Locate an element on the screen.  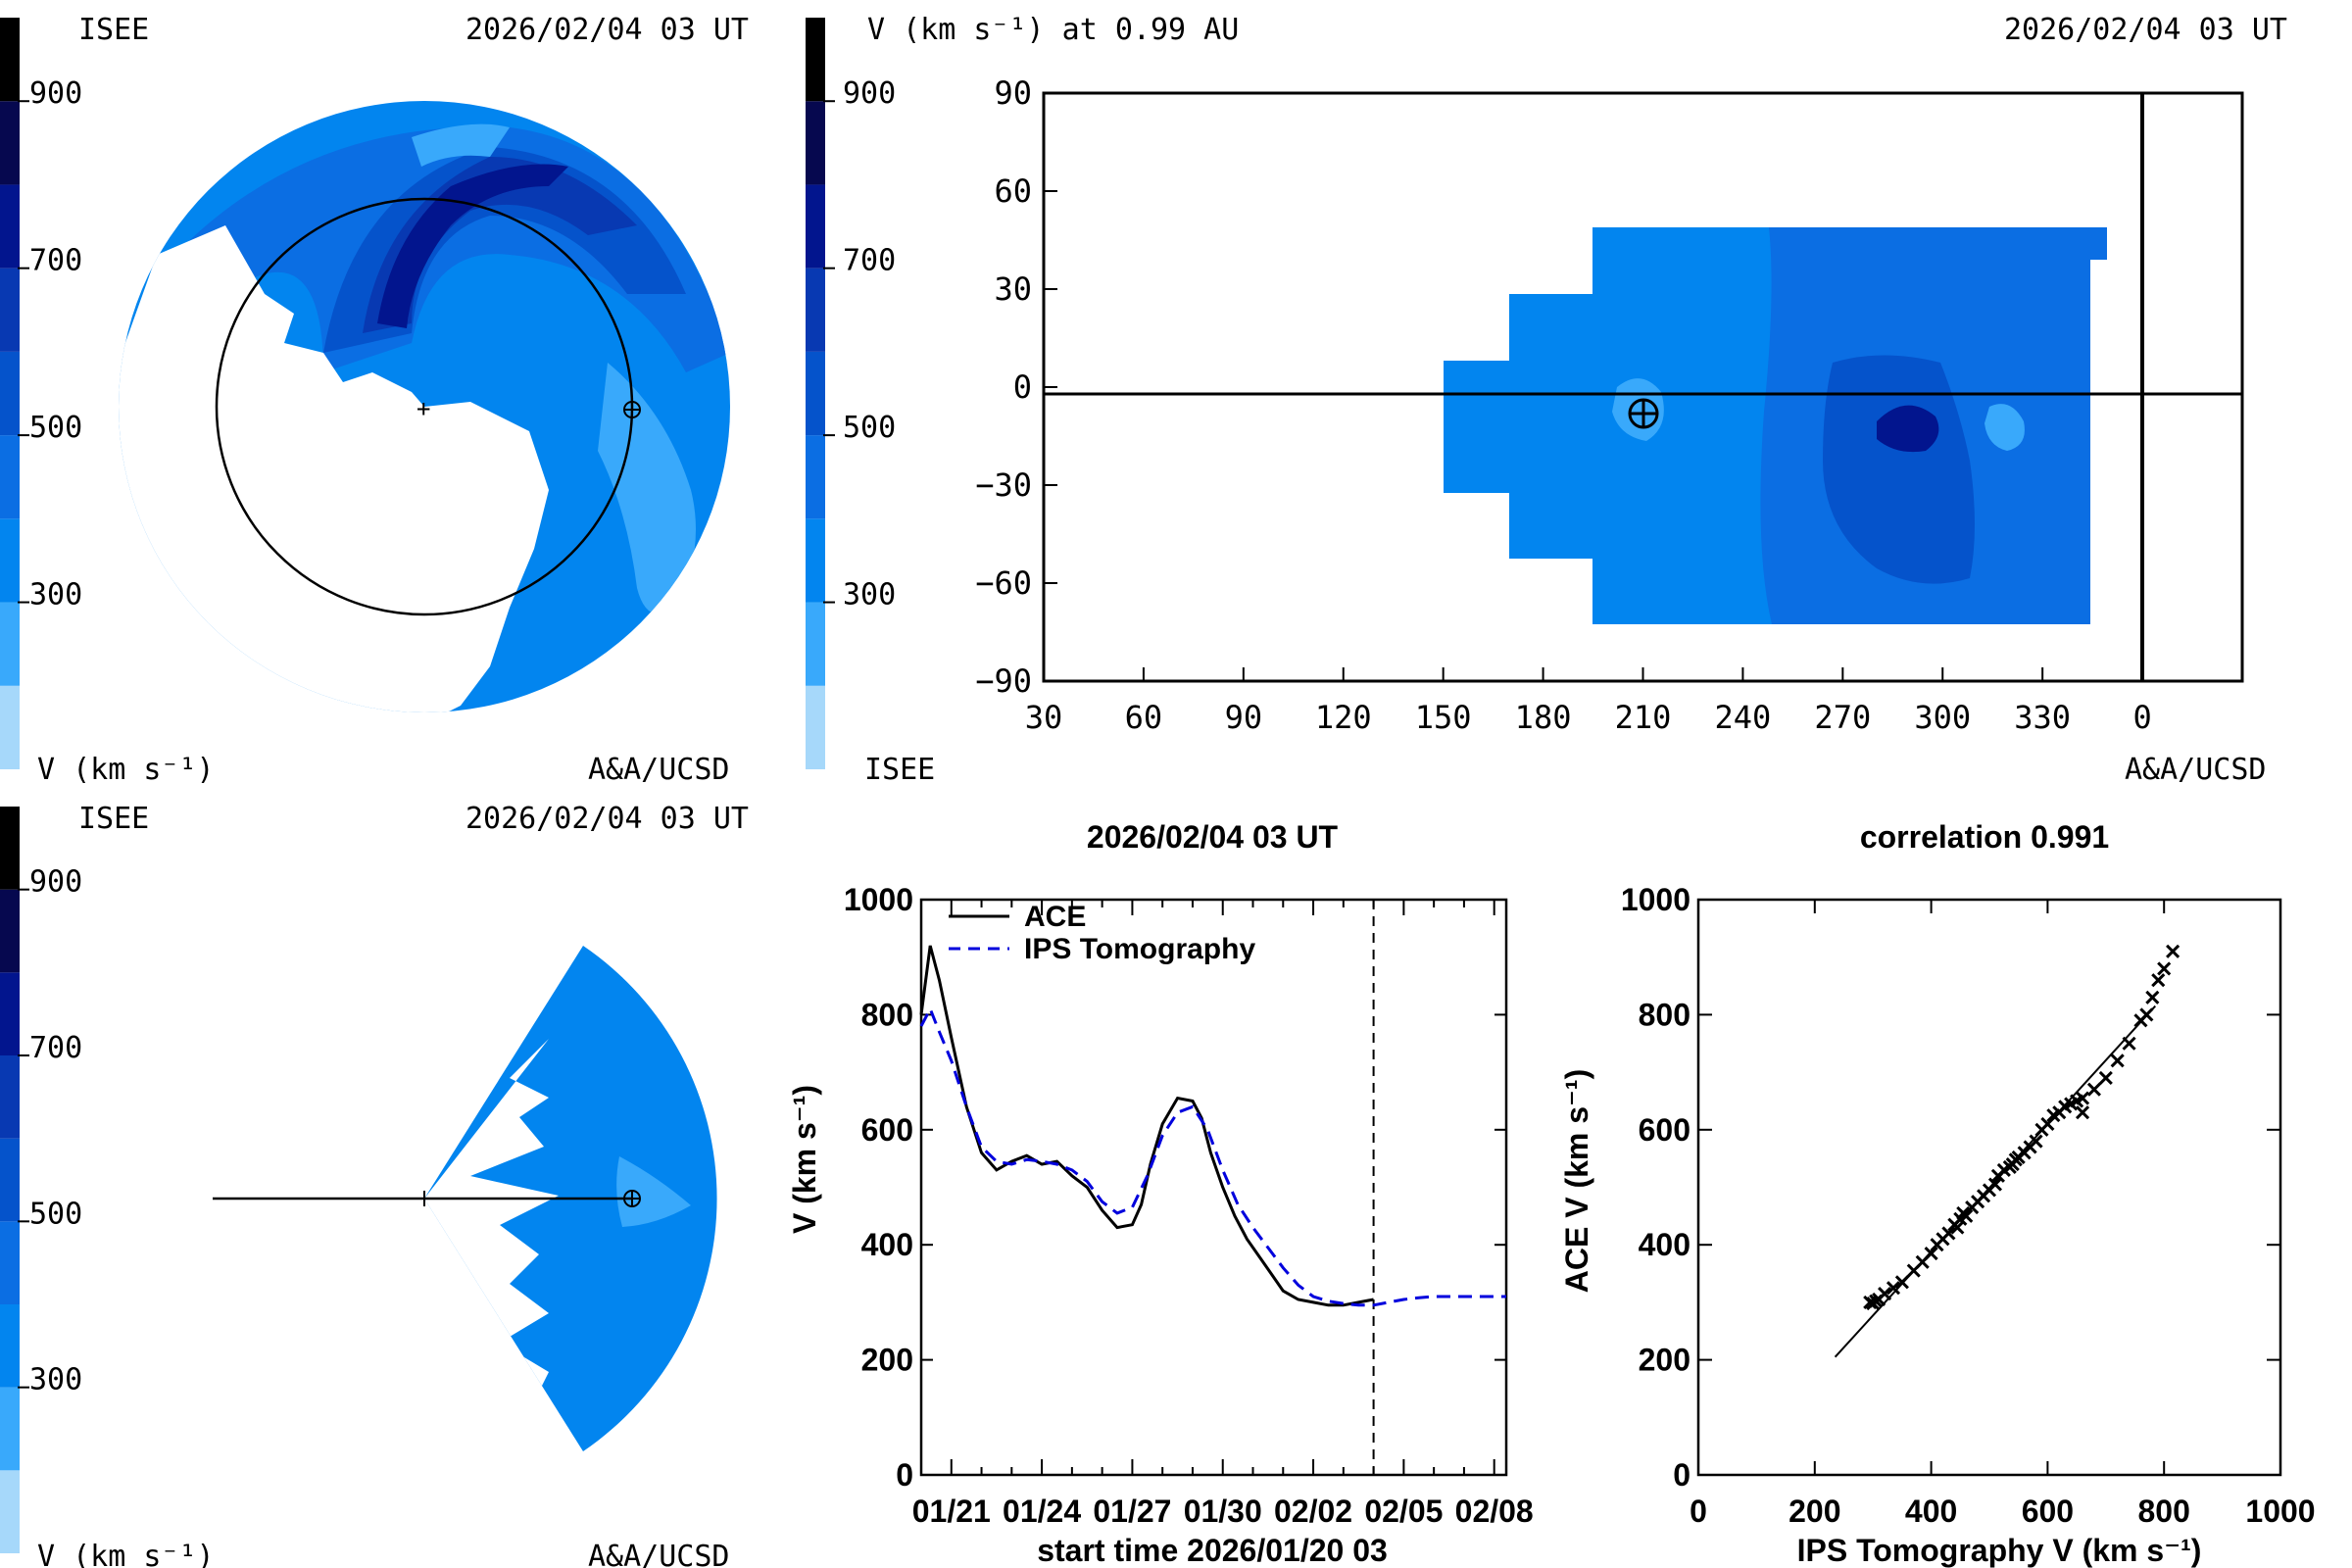
map-x-tick-label: 300 is located at coordinates (1942, 717).